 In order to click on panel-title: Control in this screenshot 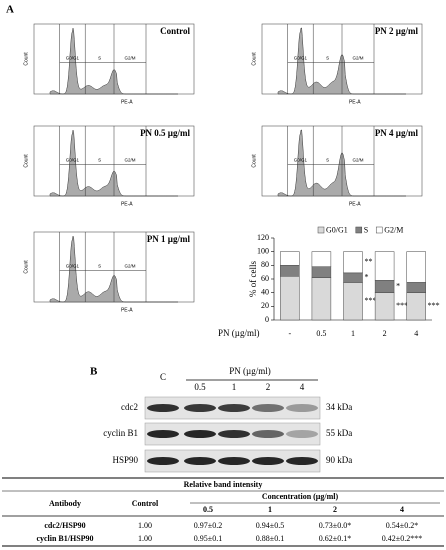, I will do `click(175, 31)`.